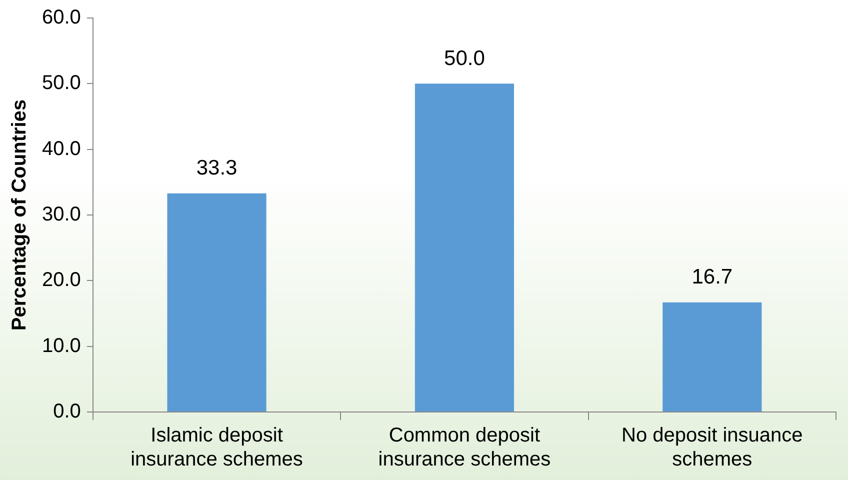 The height and width of the screenshot is (480, 848). I want to click on y-tick-label: 60.0, so click(61, 17).